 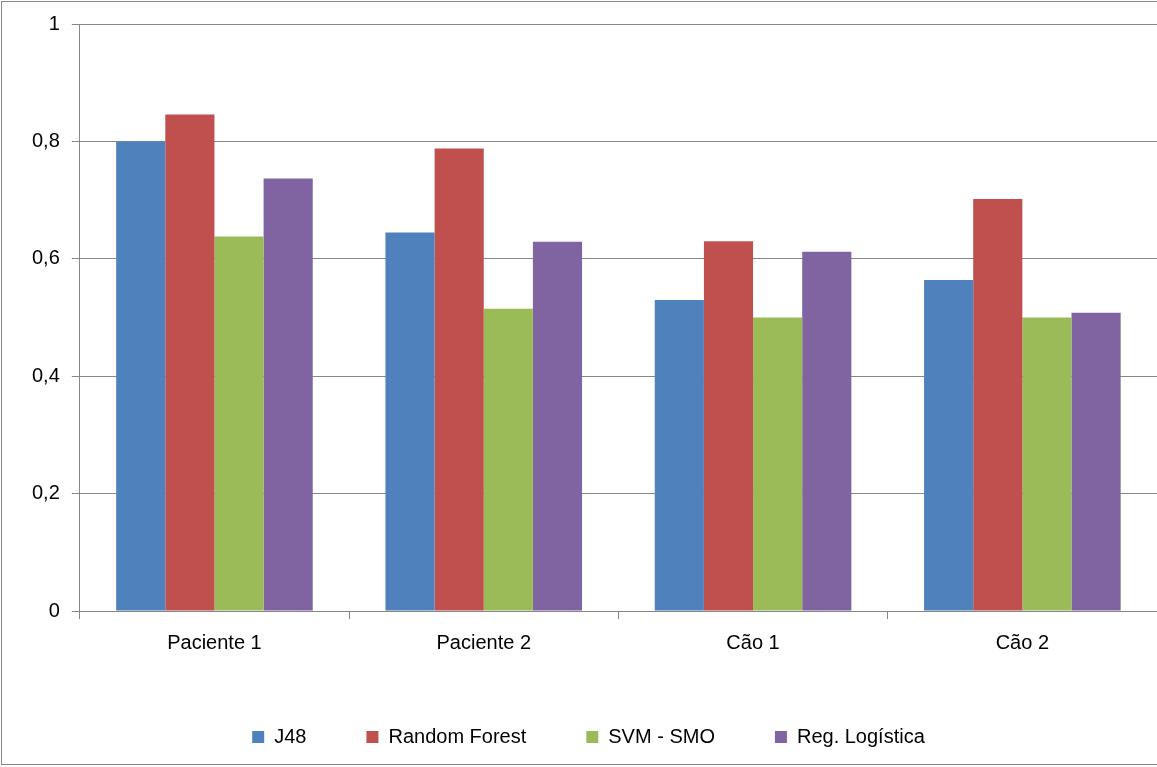 What do you see at coordinates (1022, 641) in the screenshot?
I see `x-tick-label: Cão 2` at bounding box center [1022, 641].